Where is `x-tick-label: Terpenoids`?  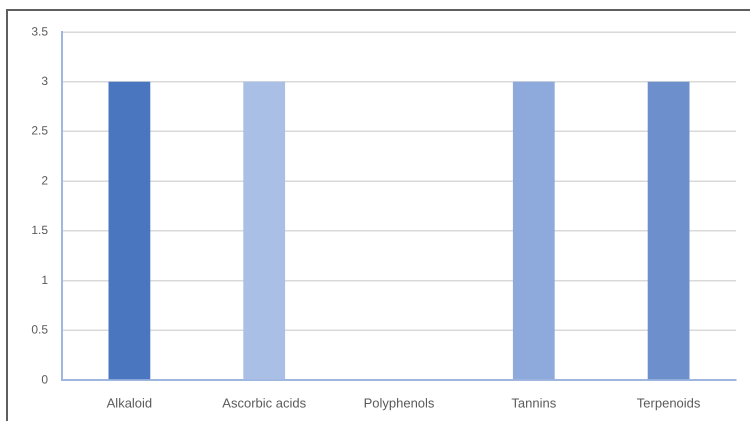
x-tick-label: Terpenoids is located at coordinates (668, 402).